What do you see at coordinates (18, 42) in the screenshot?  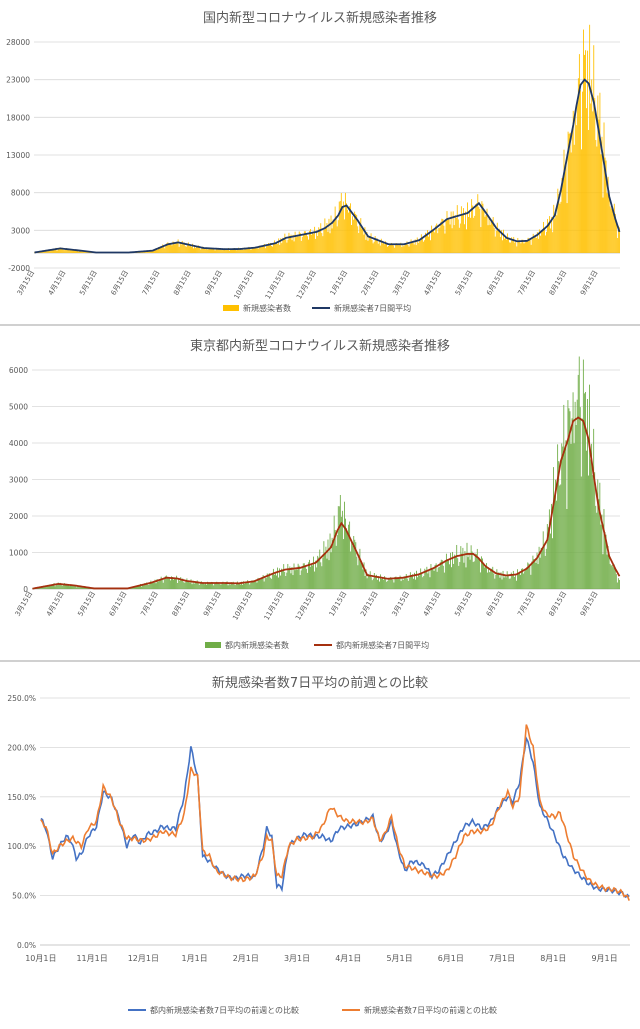 I see `y-tick-label: 28000` at bounding box center [18, 42].